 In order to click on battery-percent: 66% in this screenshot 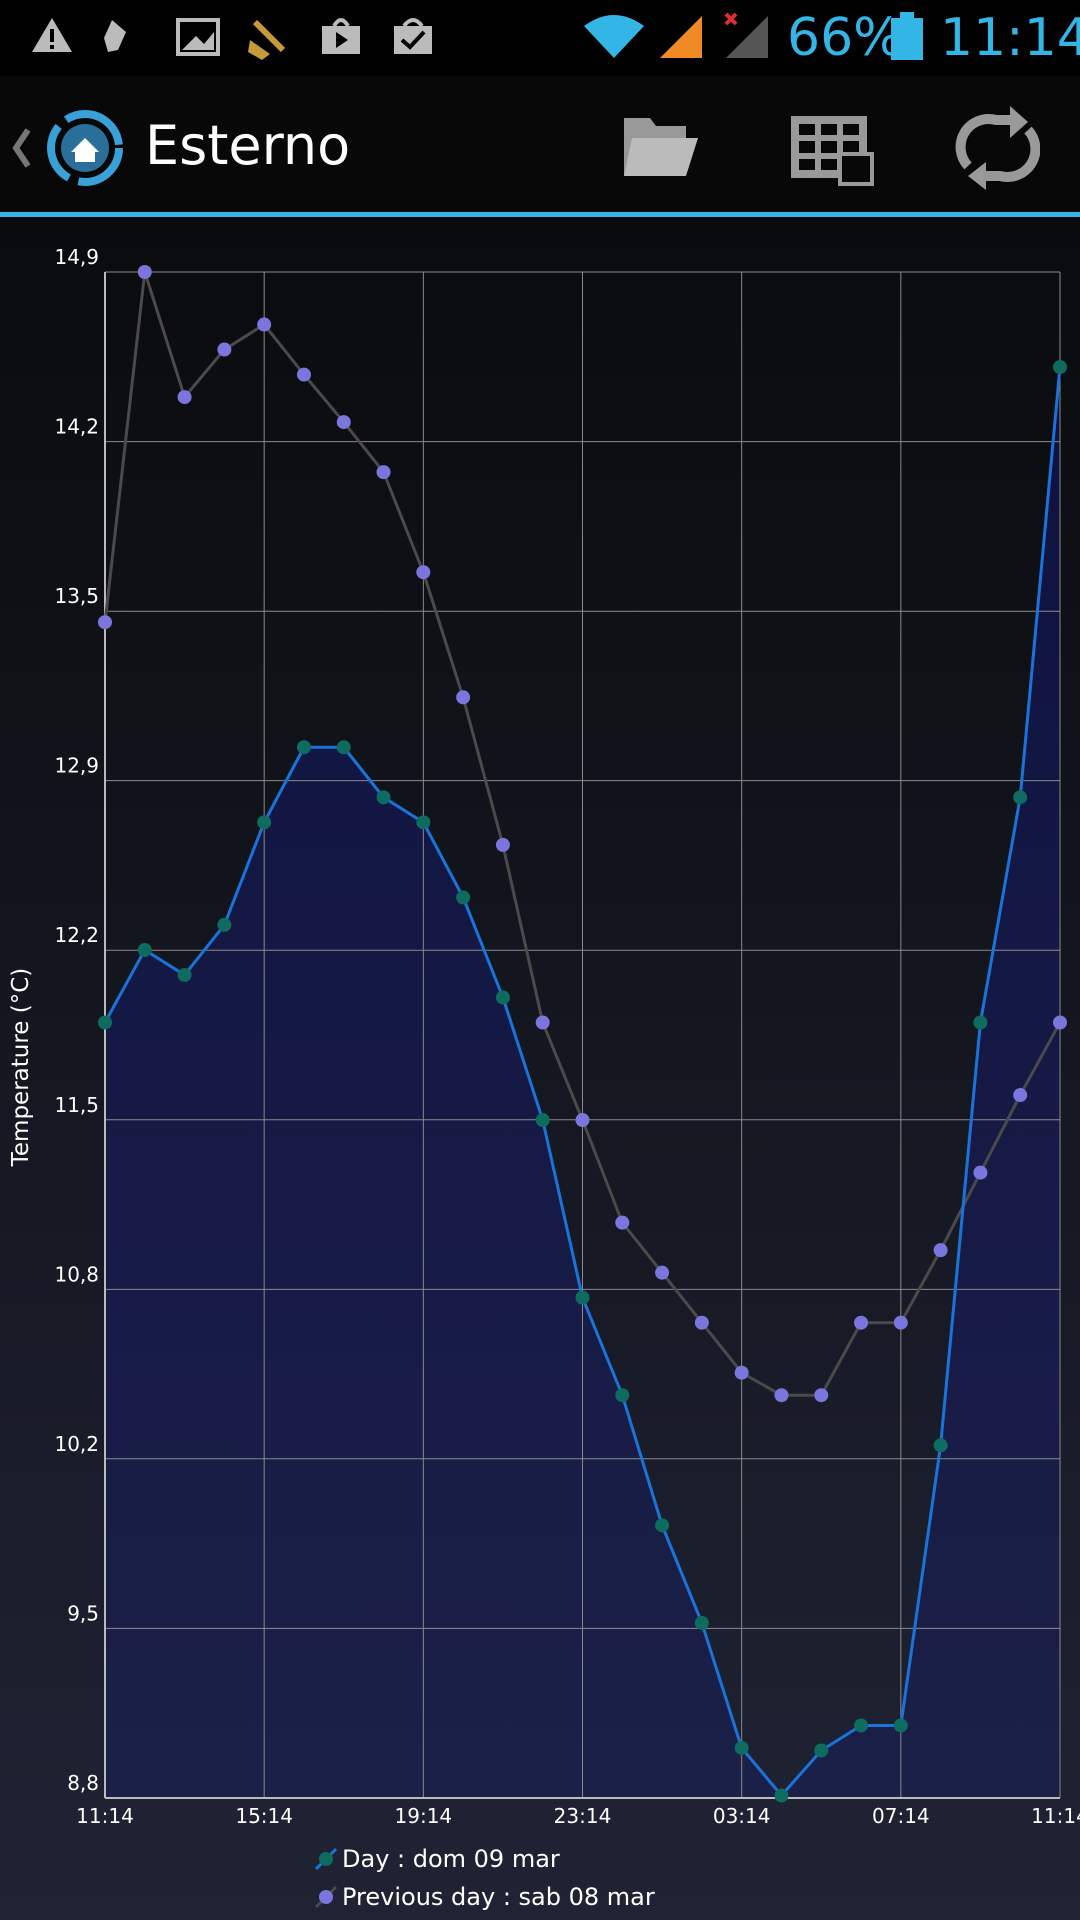, I will do `click(845, 38)`.